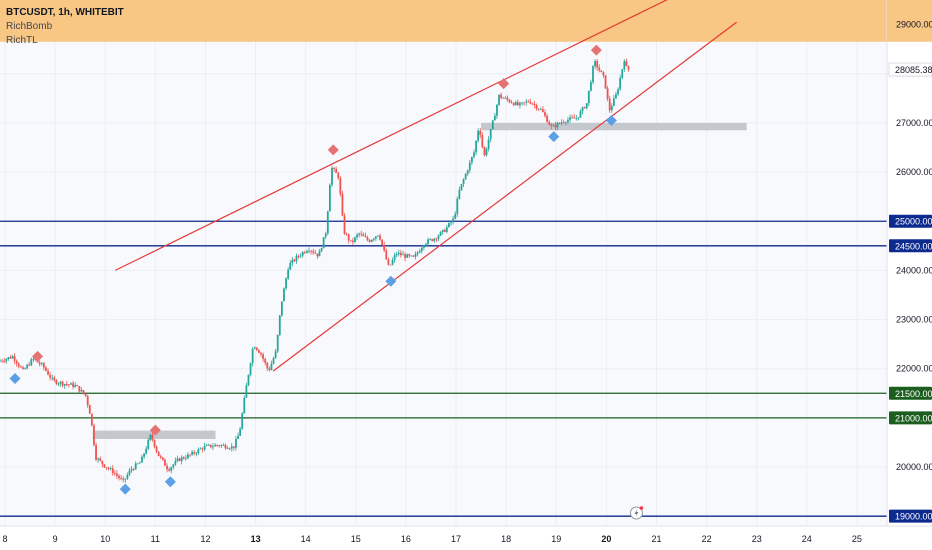 The image size is (932, 550). I want to click on y-tick-label: 27000.00, so click(914, 123).